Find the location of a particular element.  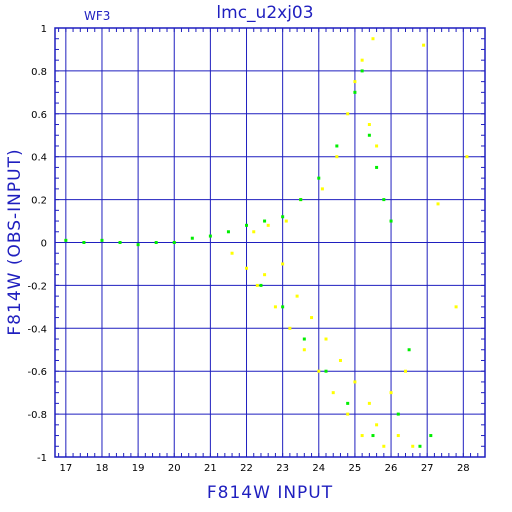

x-tick-label: 21 is located at coordinates (210, 468).